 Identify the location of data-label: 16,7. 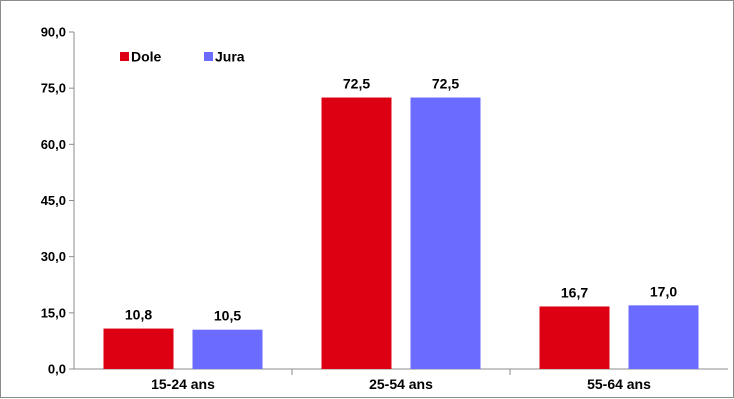
(574, 292).